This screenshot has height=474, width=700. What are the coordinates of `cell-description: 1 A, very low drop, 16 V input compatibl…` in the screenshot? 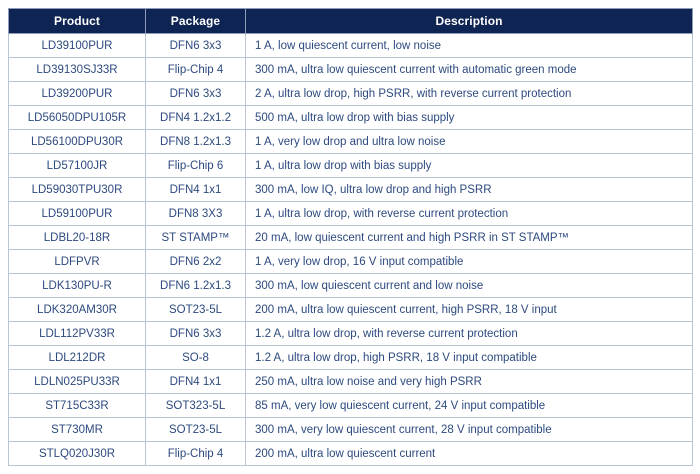 It's located at (469, 261).